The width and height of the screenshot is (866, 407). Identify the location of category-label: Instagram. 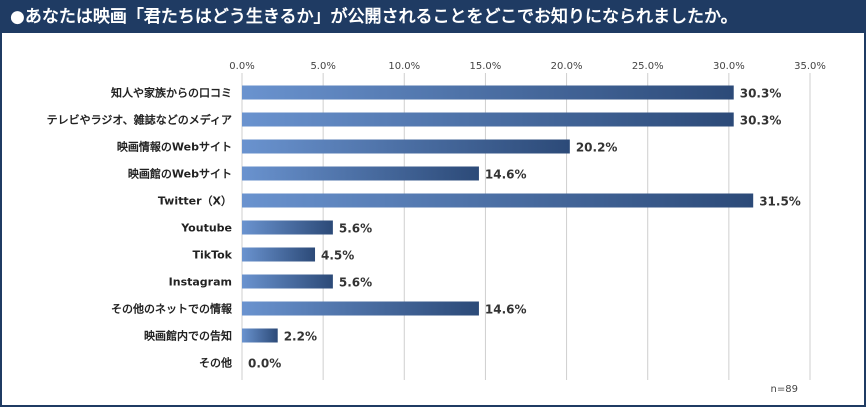
(200, 282).